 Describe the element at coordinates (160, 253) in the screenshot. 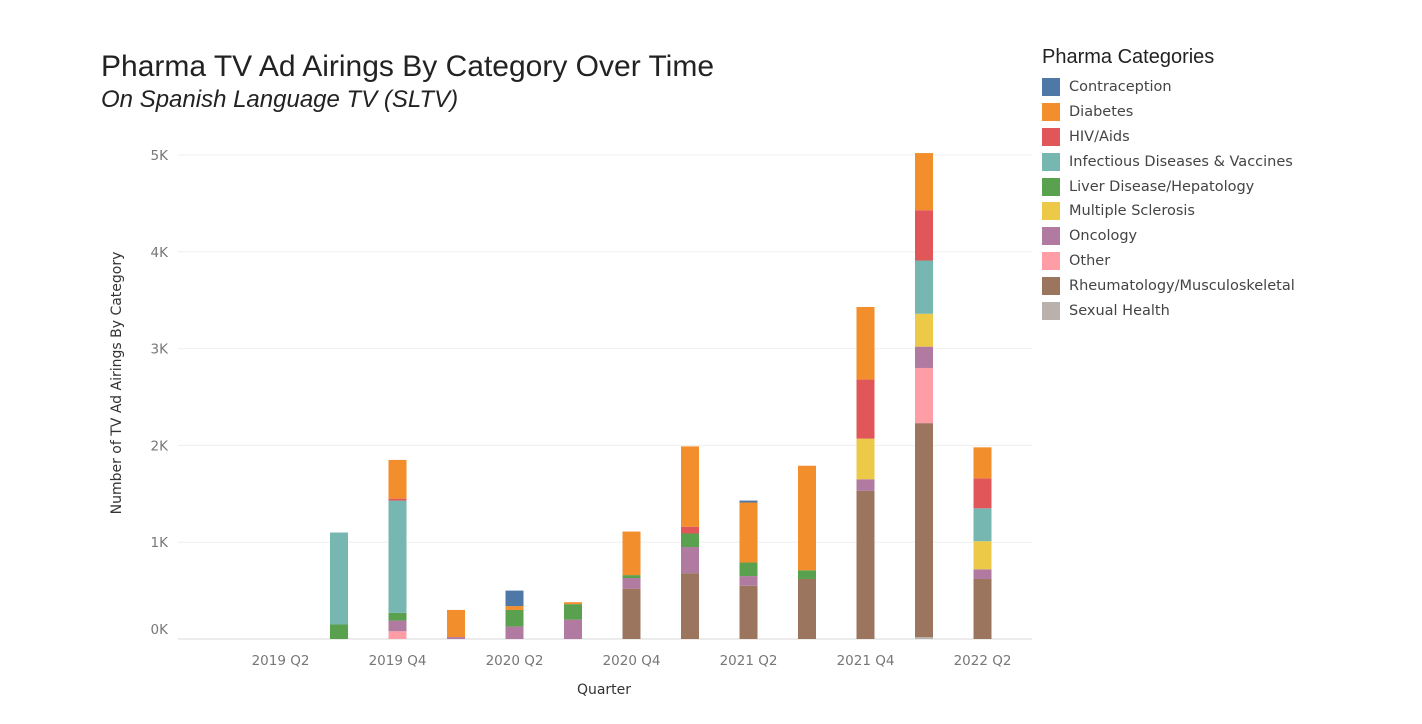

I see `y-tick-label: 4K` at that location.